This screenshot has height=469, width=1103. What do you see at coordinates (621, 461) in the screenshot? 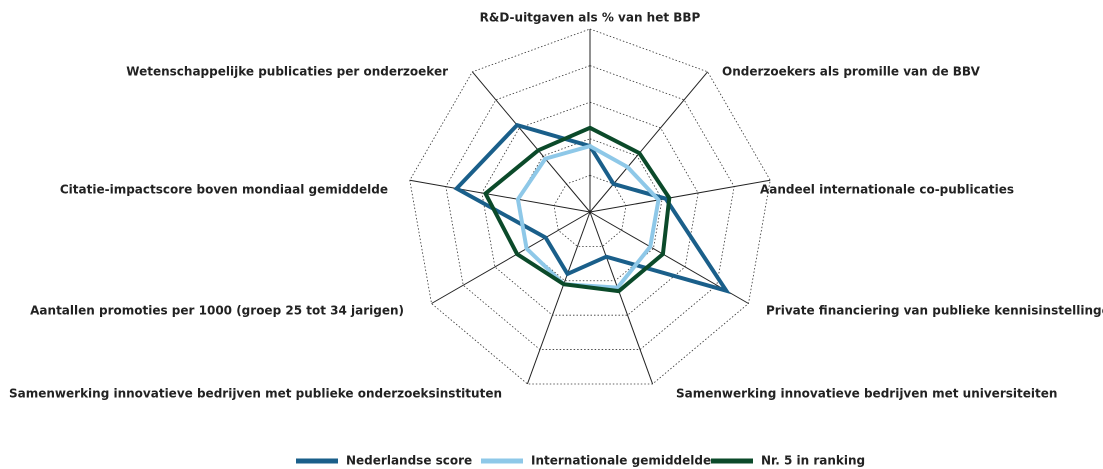
I see `legend-label: Internationale gemiddelde` at bounding box center [621, 461].